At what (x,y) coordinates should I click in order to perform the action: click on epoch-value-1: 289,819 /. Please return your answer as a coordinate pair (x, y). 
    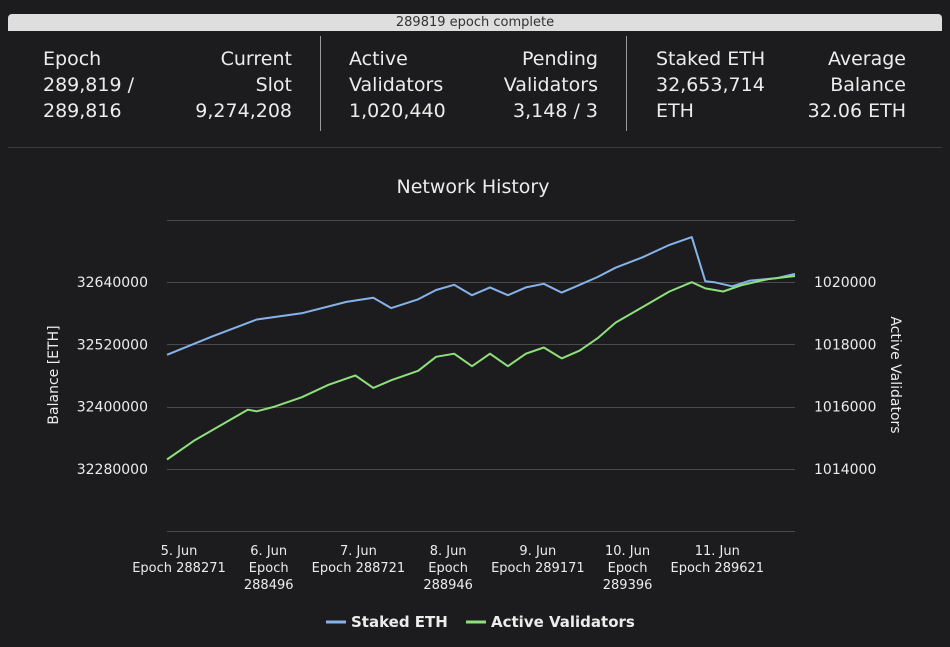
    Looking at the image, I should click on (89, 85).